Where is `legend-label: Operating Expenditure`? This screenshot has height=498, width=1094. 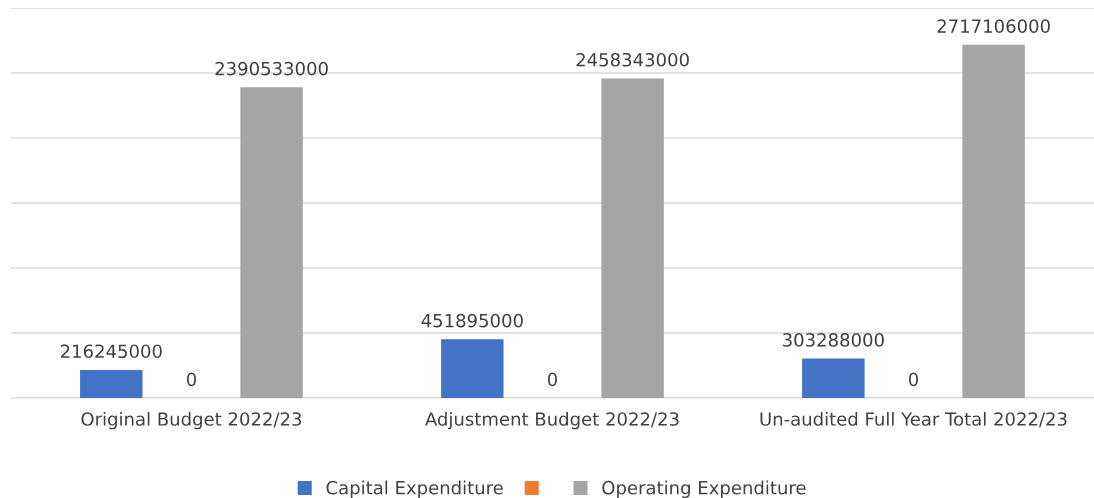 legend-label: Operating Expenditure is located at coordinates (704, 489).